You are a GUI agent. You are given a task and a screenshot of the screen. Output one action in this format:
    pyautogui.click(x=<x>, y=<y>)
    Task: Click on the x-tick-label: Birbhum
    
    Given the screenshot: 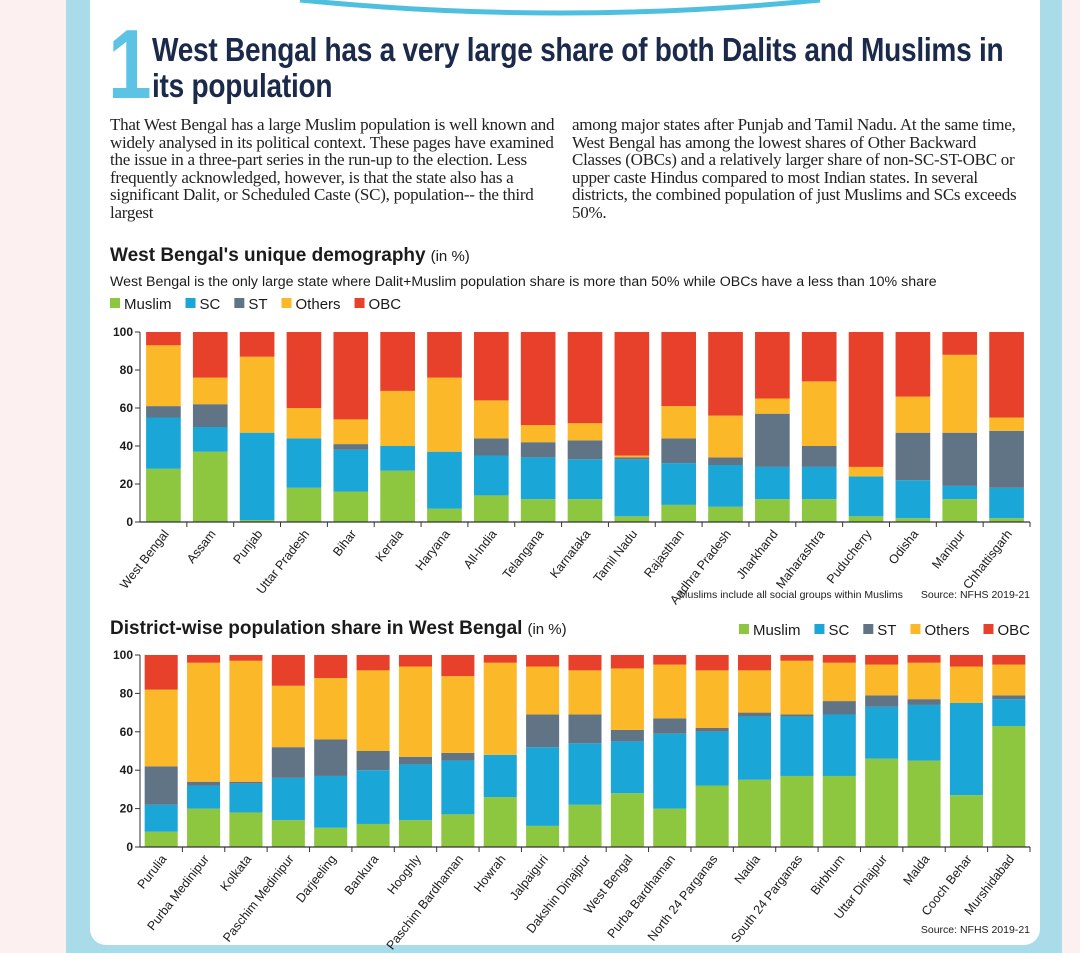 What is the action you would take?
    pyautogui.click(x=828, y=874)
    